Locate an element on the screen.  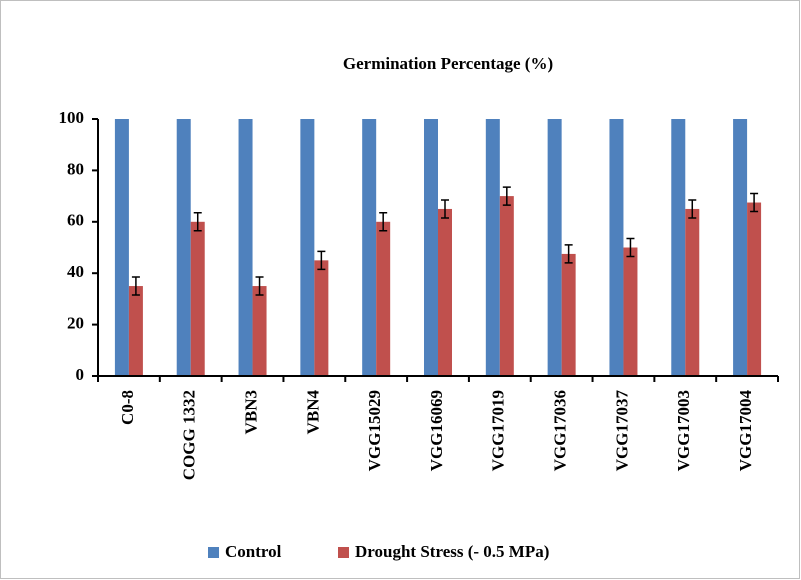
legend-label: Drought Stress (- 0.5 MPa) is located at coordinates (452, 551).